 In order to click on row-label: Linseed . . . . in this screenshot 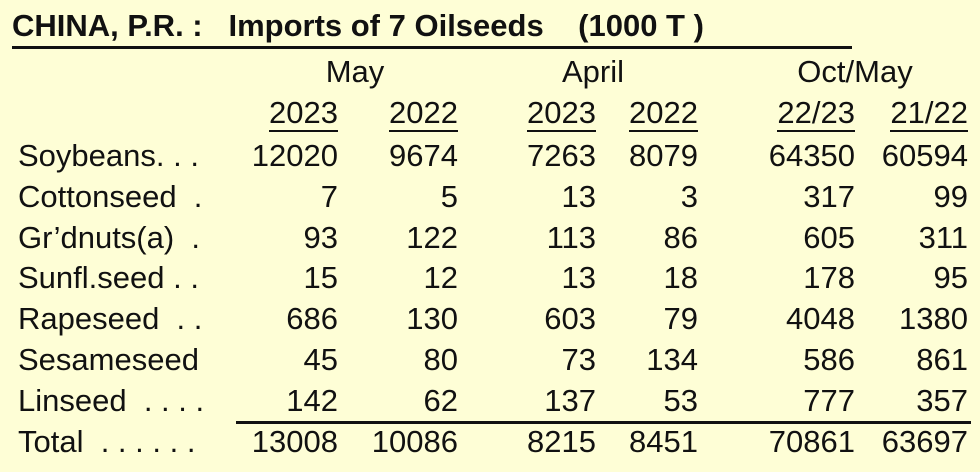, I will do `click(111, 400)`.